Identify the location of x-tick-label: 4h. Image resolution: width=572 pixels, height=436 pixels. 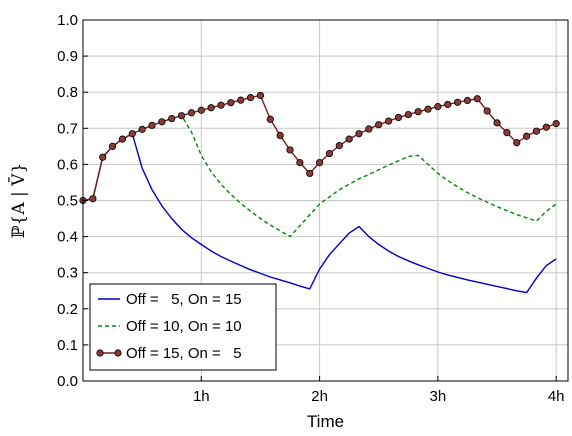
(556, 396).